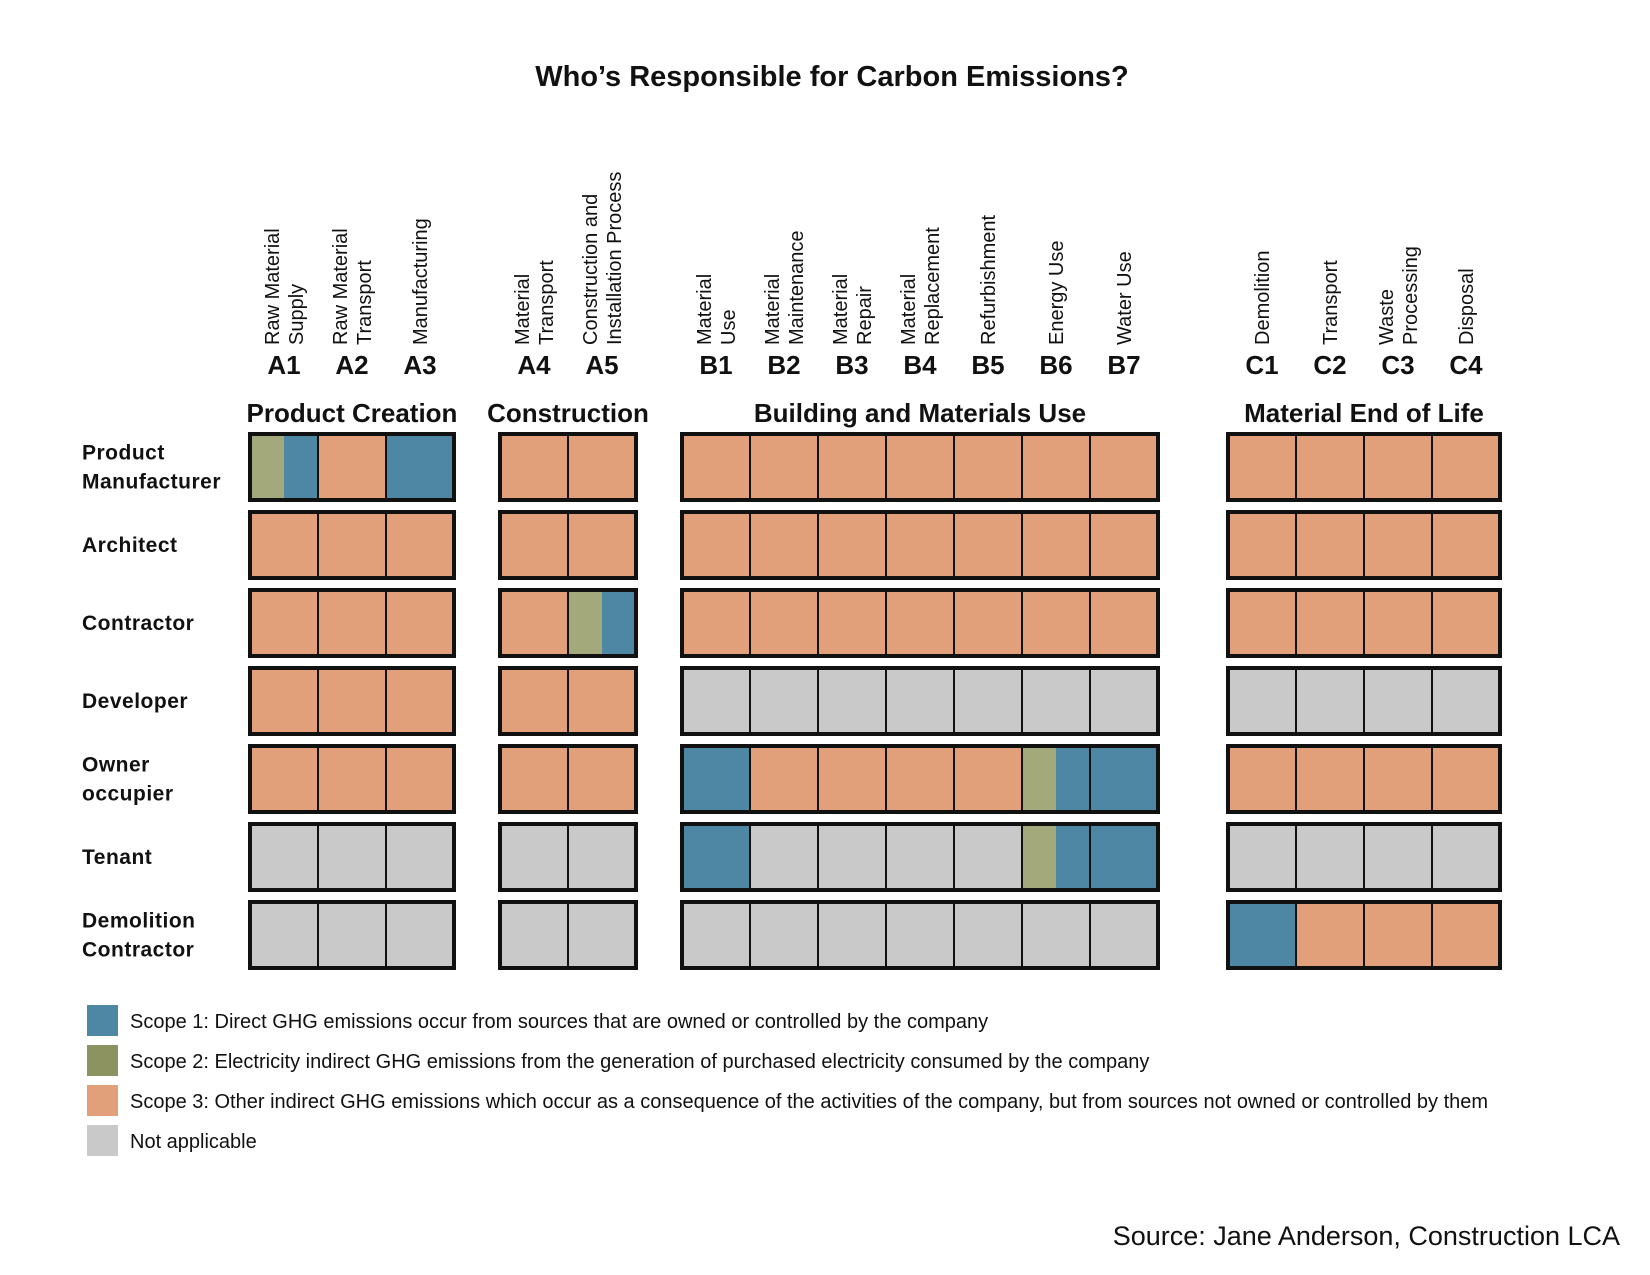 Image resolution: width=1650 pixels, height=1275 pixels. I want to click on cell-5-b7, so click(1124, 779).